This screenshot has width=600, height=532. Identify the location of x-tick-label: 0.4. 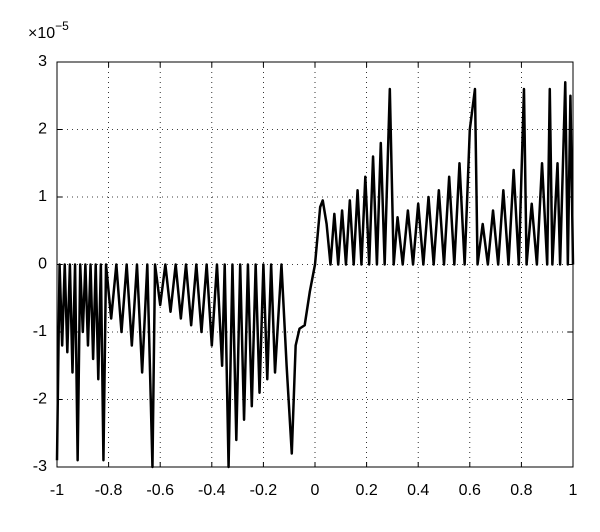
(418, 490).